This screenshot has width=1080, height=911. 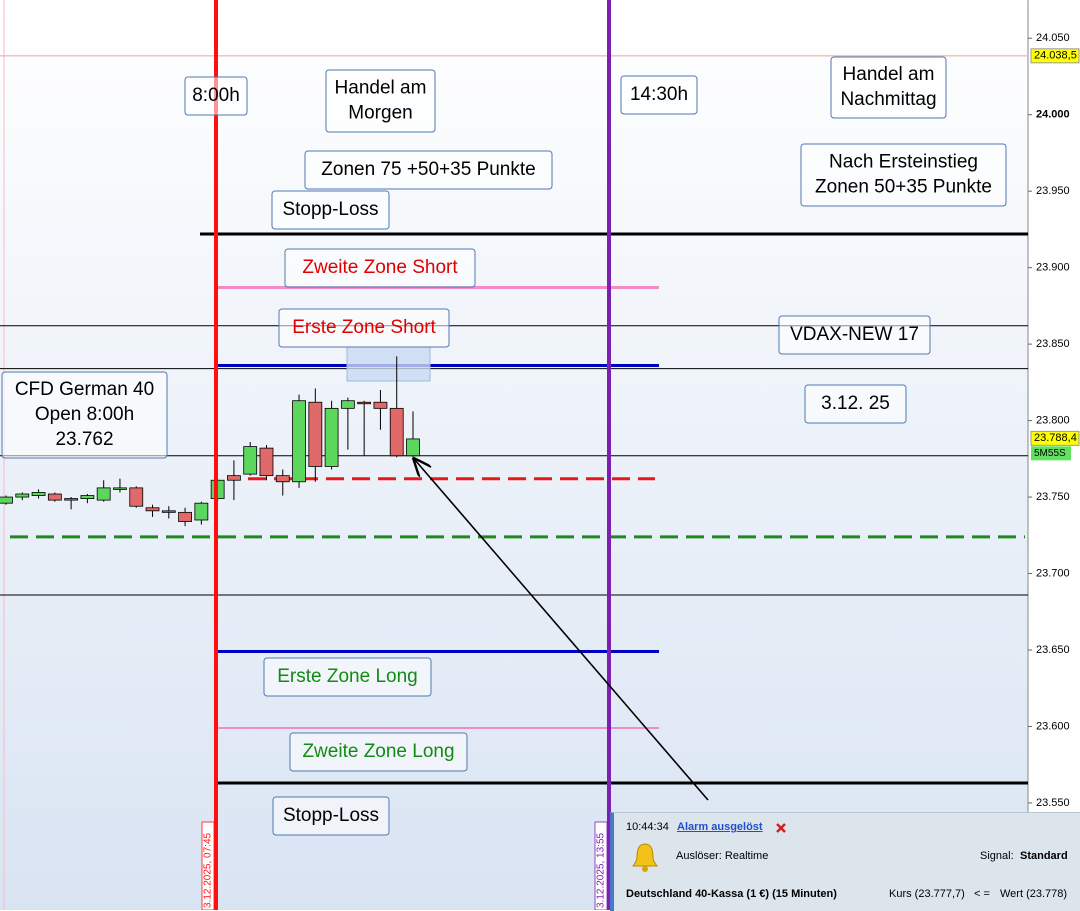 I want to click on annotation-text: Erste Zone Short, so click(x=364, y=327).